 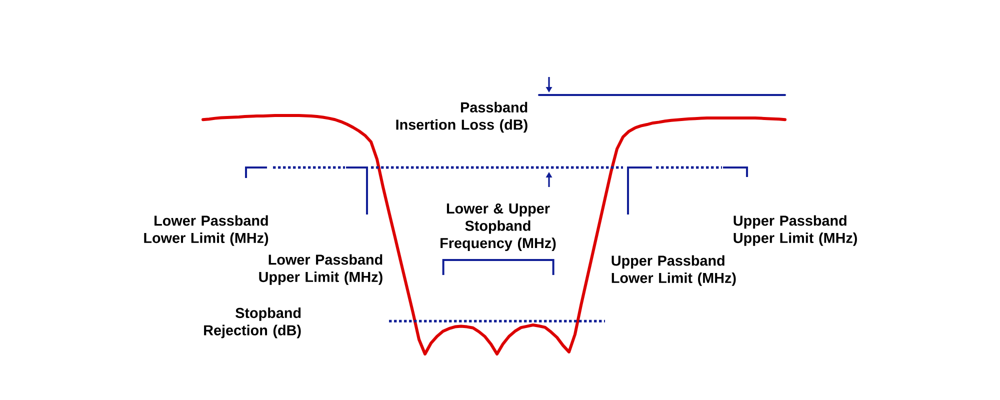 What do you see at coordinates (320, 269) in the screenshot?
I see `annotation: Lower Passband Upper Limit (MHz)` at bounding box center [320, 269].